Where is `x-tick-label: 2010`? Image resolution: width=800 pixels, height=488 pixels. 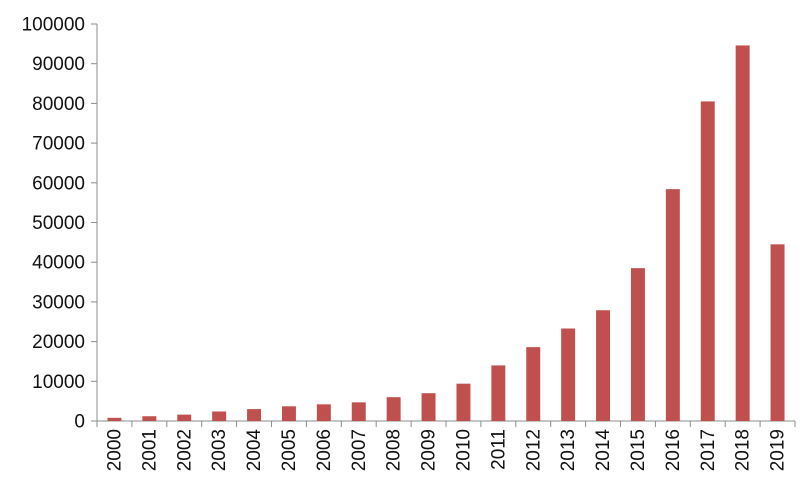 x-tick-label: 2010 is located at coordinates (463, 450).